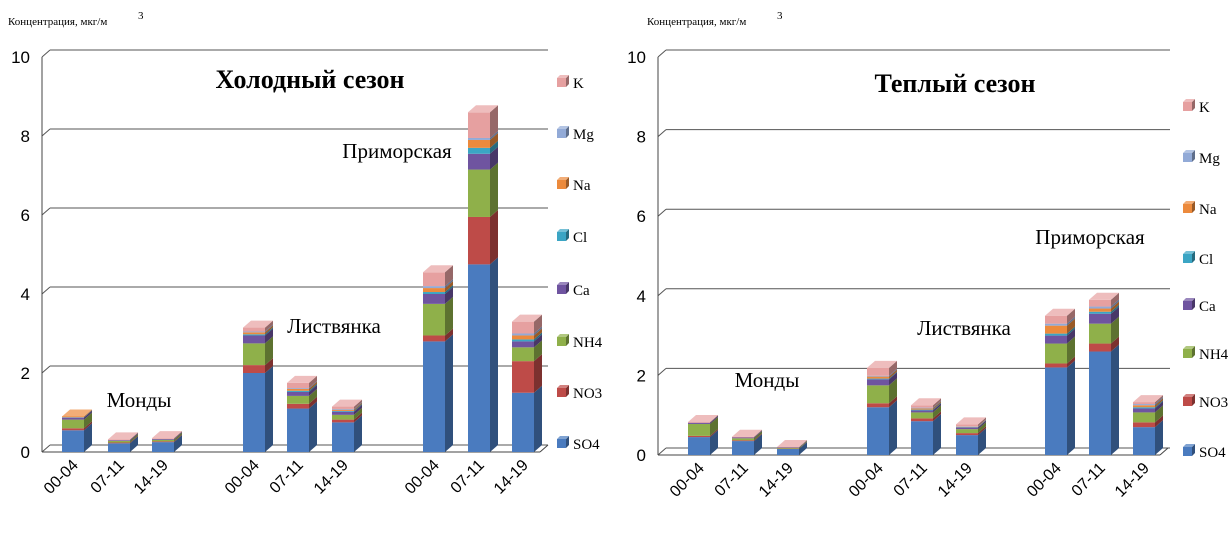 The height and width of the screenshot is (534, 1230). I want to click on cold-x-axis-depth, so click(544, 448).